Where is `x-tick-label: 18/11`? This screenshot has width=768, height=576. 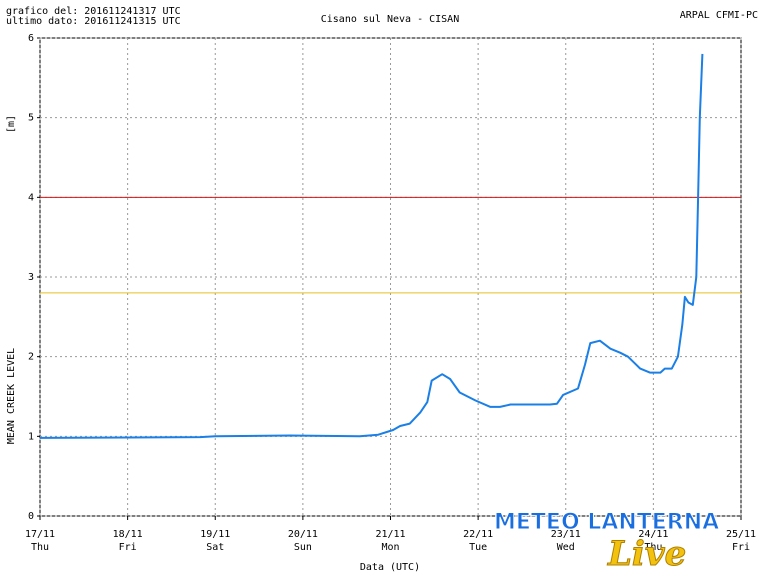 x-tick-label: 18/11 is located at coordinates (128, 534).